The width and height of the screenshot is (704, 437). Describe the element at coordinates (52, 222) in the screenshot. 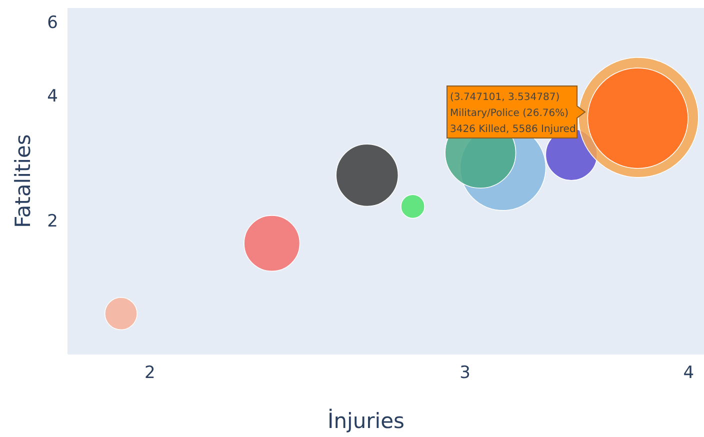

I see `y-tick-label: 2` at that location.